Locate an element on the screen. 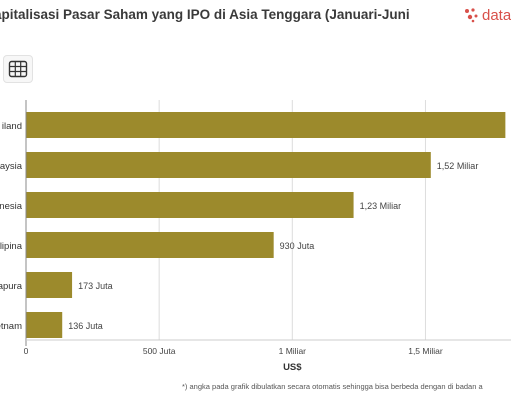  databoks-logo: data is located at coordinates (487, 15).